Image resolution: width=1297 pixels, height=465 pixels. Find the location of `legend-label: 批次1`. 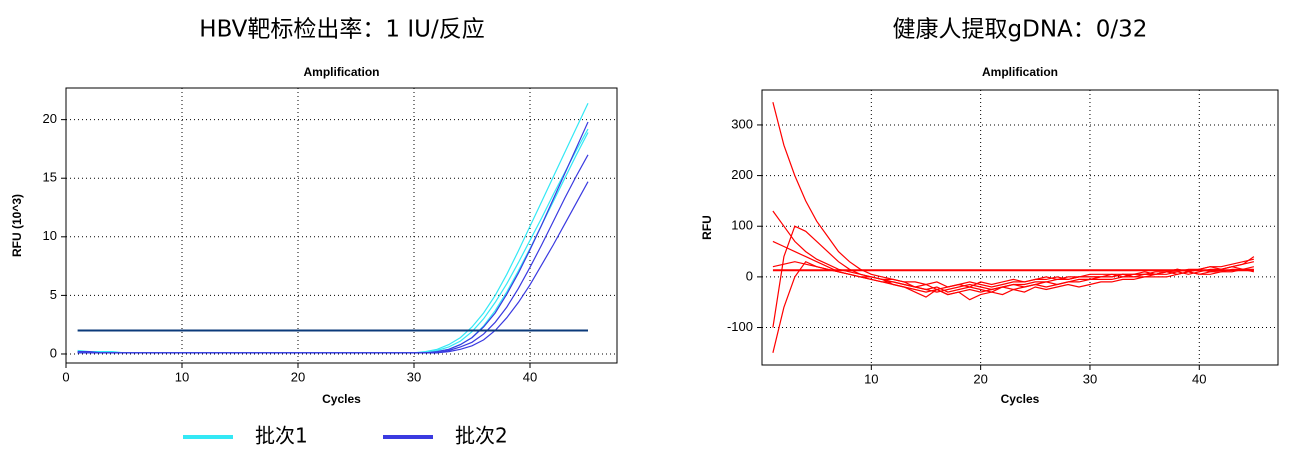

legend-label: 批次1 is located at coordinates (281, 436).